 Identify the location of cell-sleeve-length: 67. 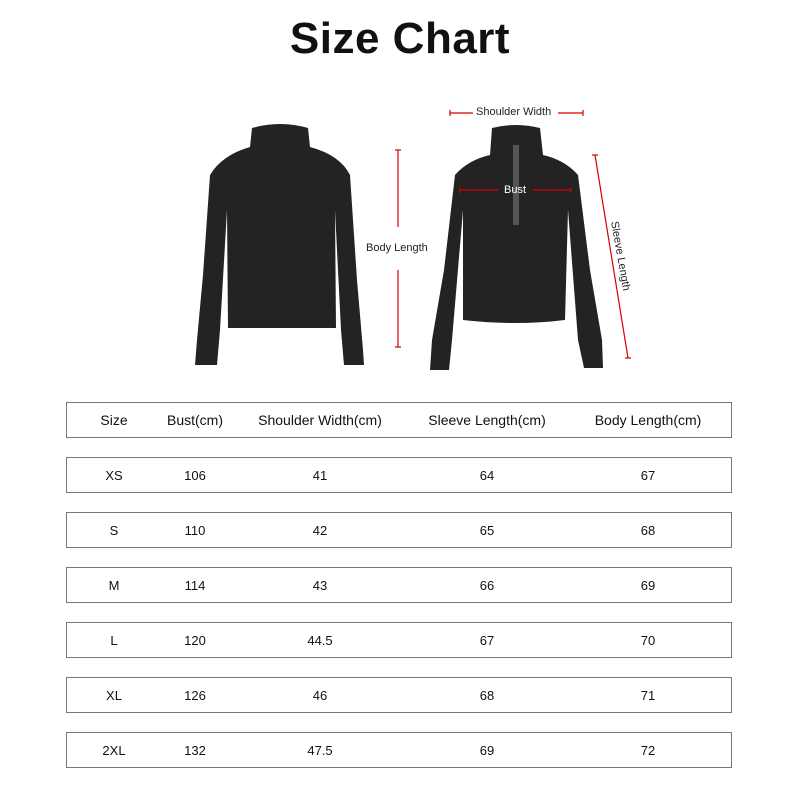
(487, 640).